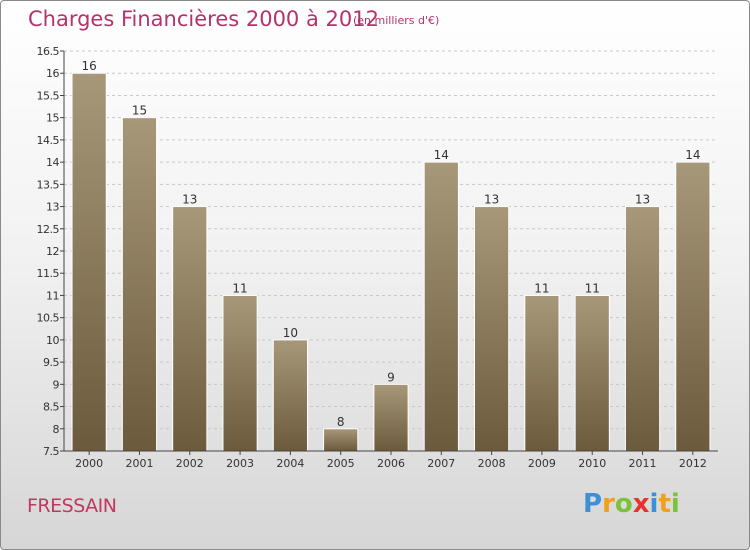 The width and height of the screenshot is (750, 550). I want to click on data-label: 10, so click(290, 333).